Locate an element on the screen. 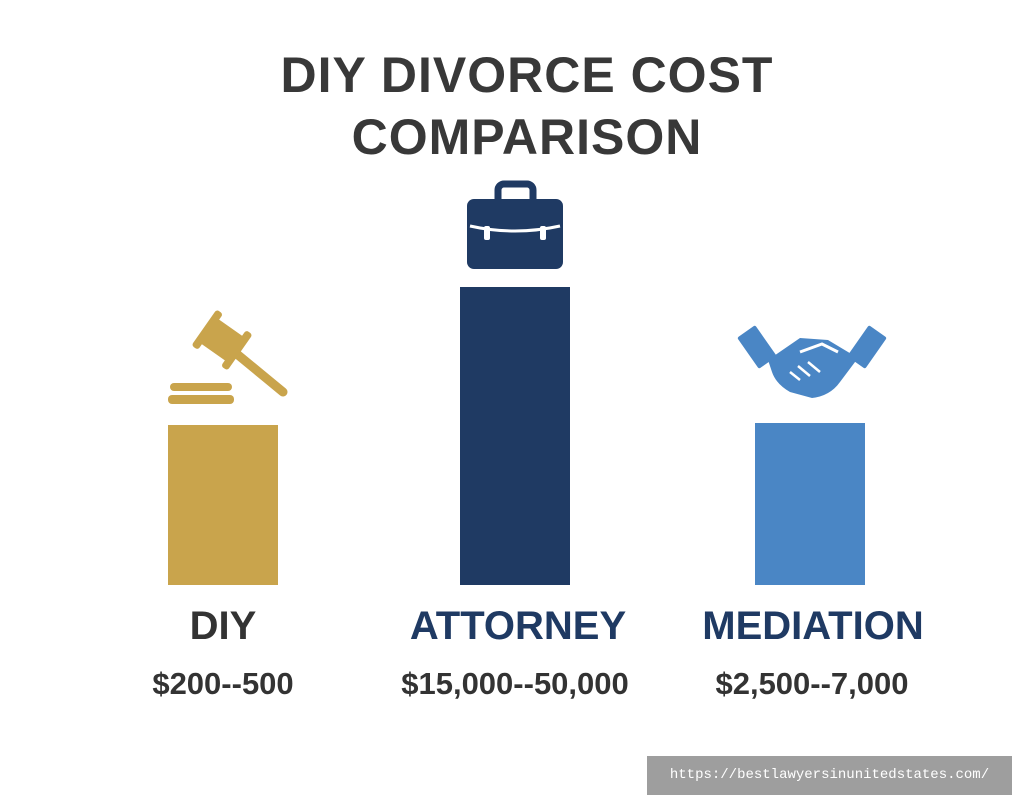 This screenshot has width=1024, height=806. gavel-icon is located at coordinates (228, 357).